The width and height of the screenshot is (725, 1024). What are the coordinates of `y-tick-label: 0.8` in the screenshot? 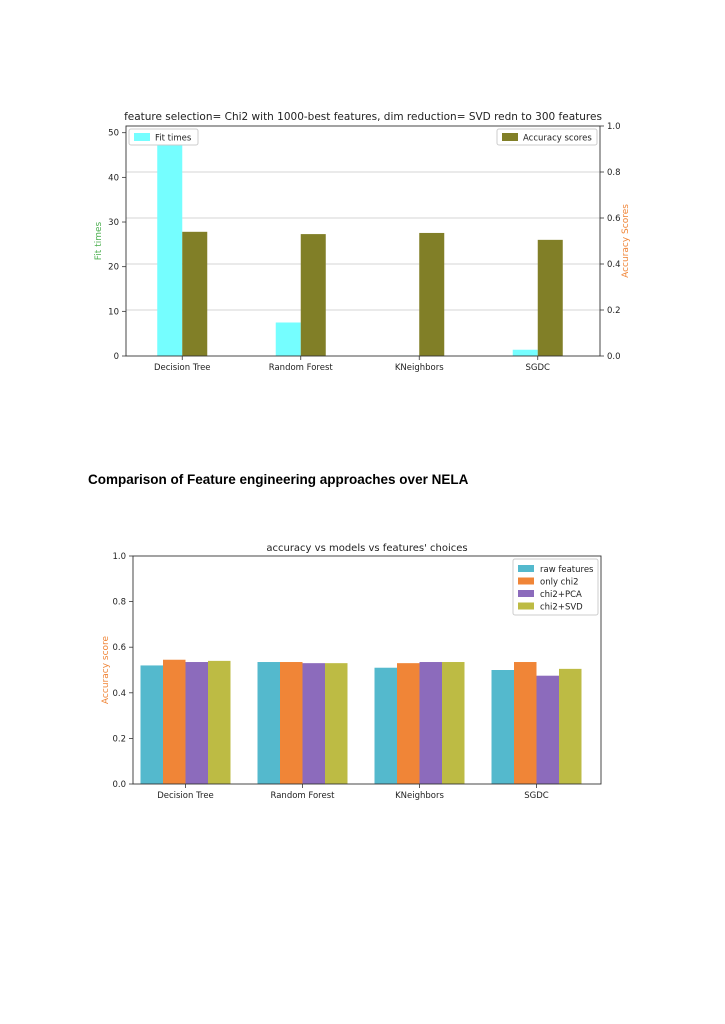 It's located at (119, 603).